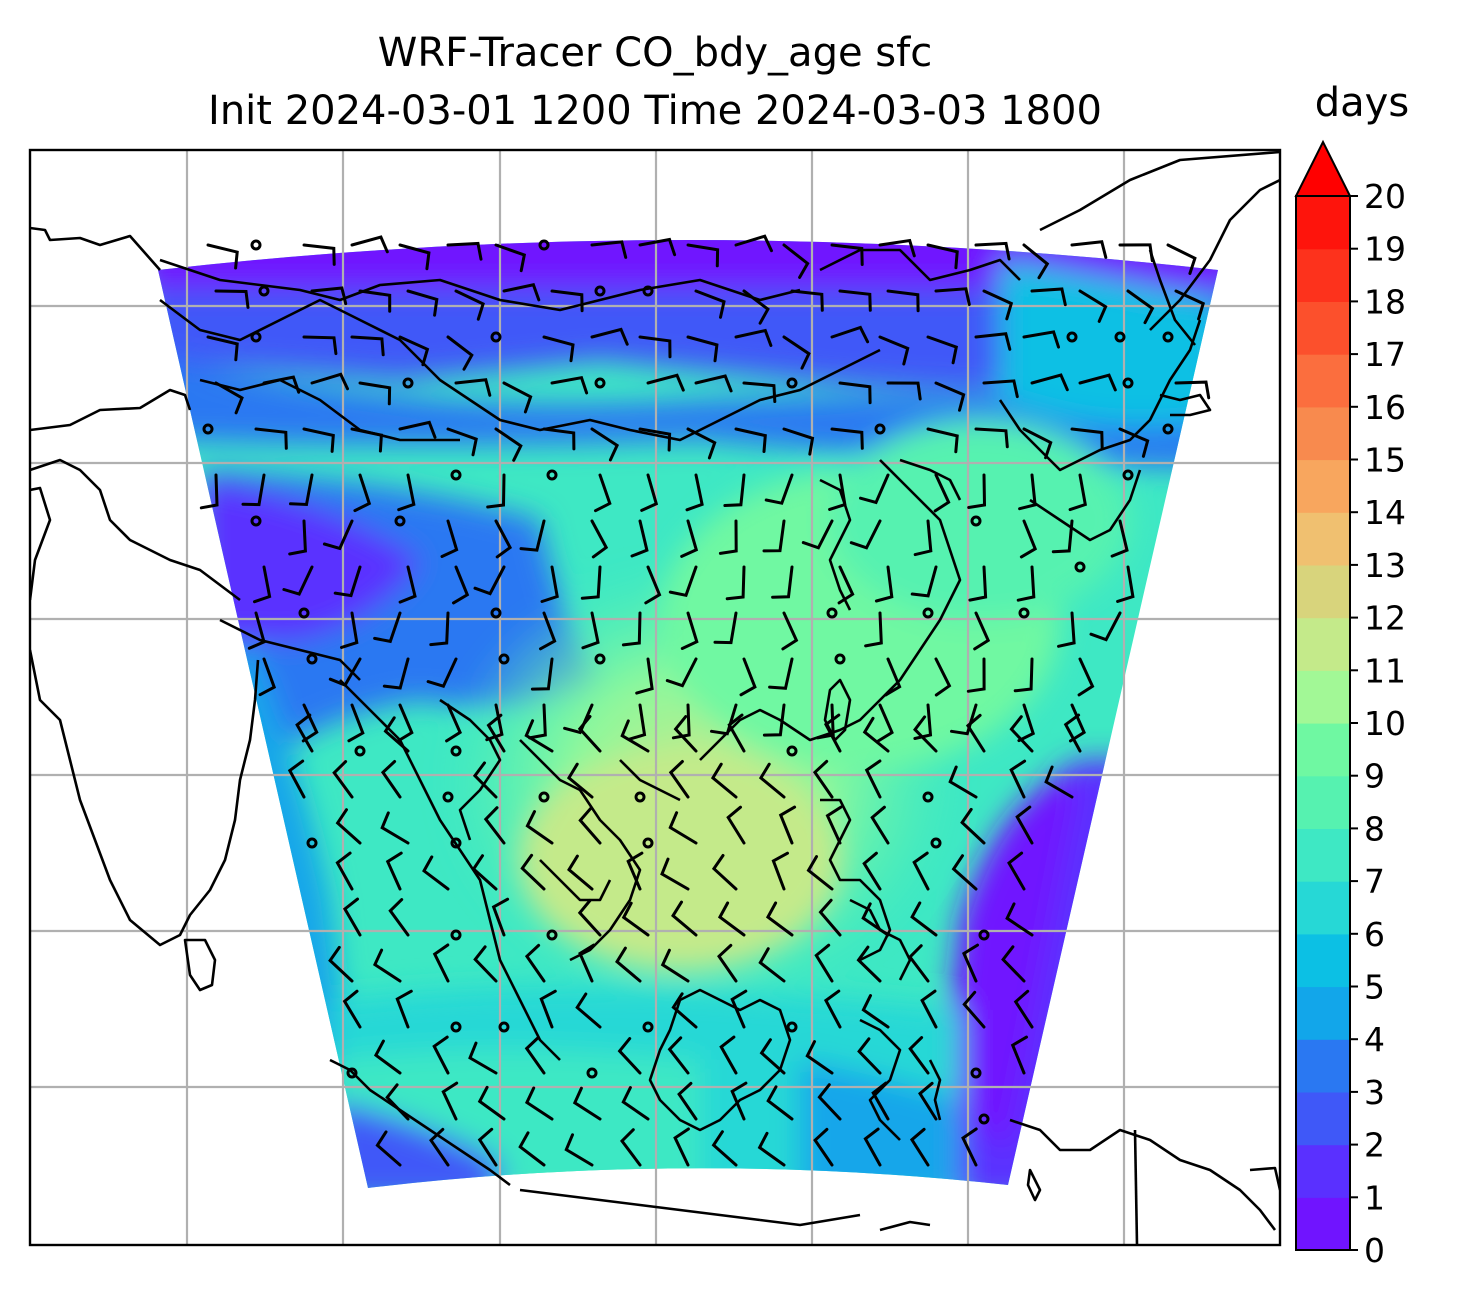 This screenshot has width=1462, height=1306. I want to click on colorbar-tick-label: 14, so click(1385, 512).